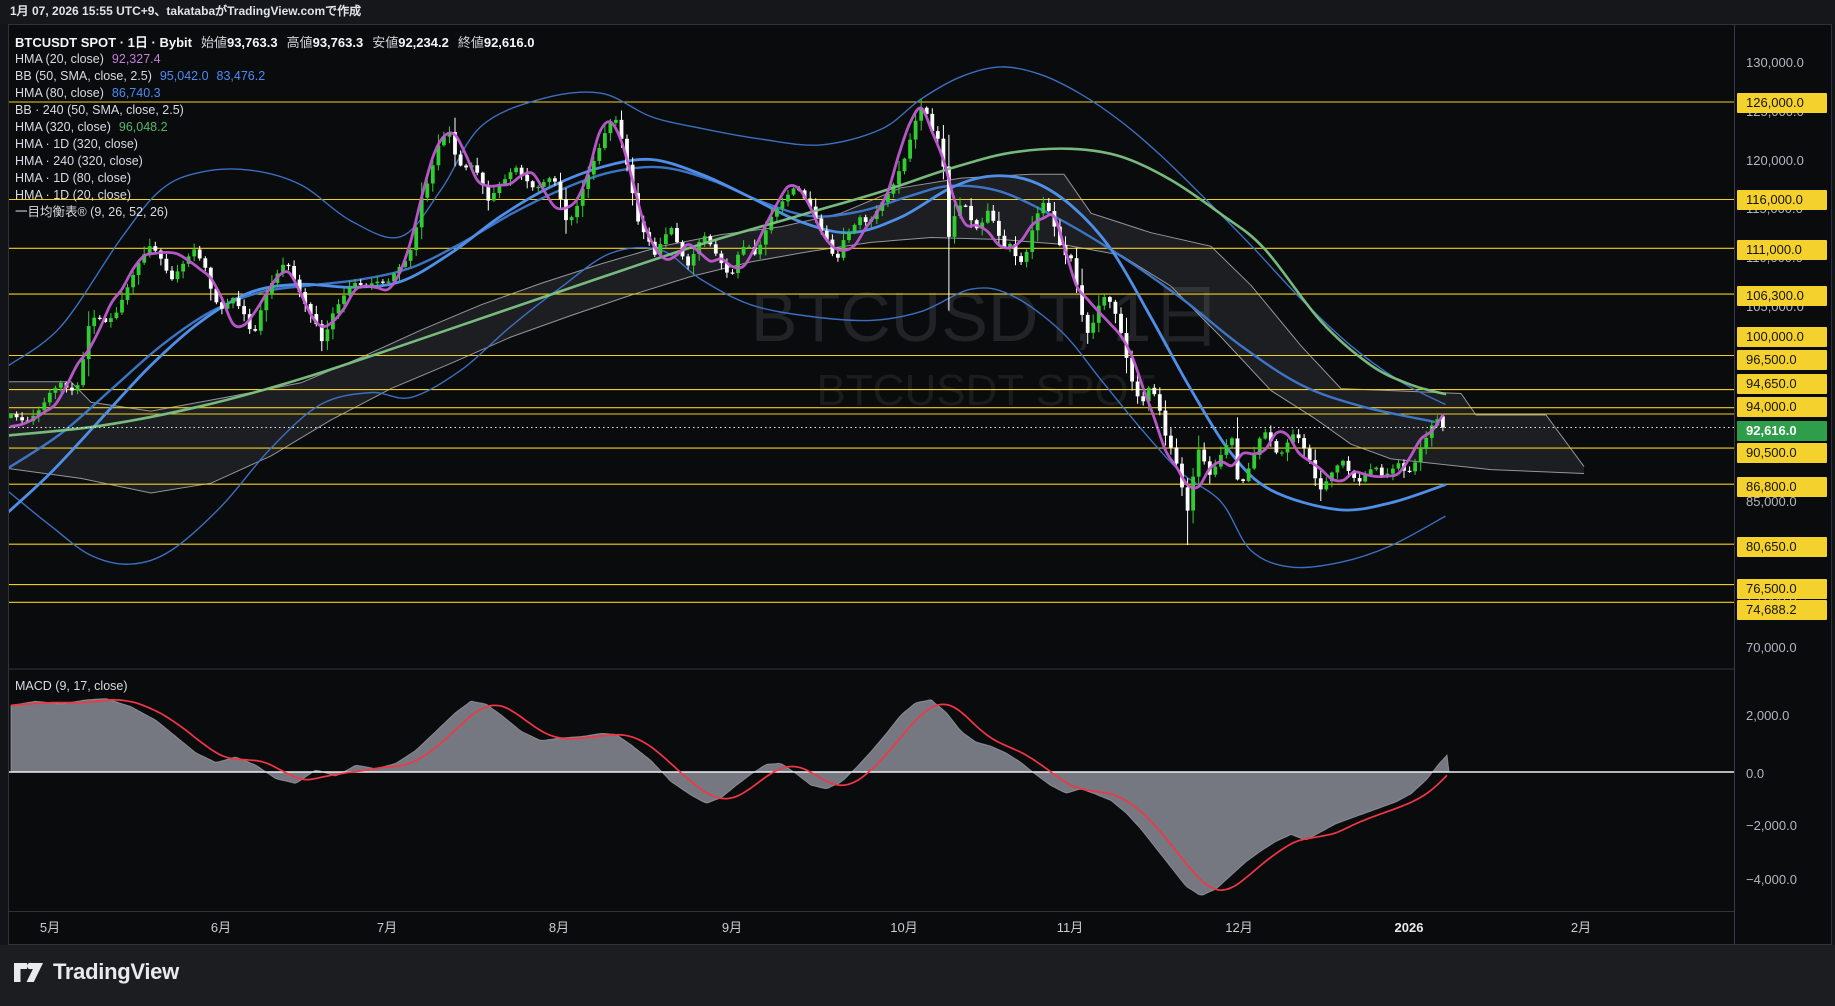 This screenshot has height=1006, width=1835. What do you see at coordinates (1782, 296) in the screenshot?
I see `price-level-label: 106,300.0` at bounding box center [1782, 296].